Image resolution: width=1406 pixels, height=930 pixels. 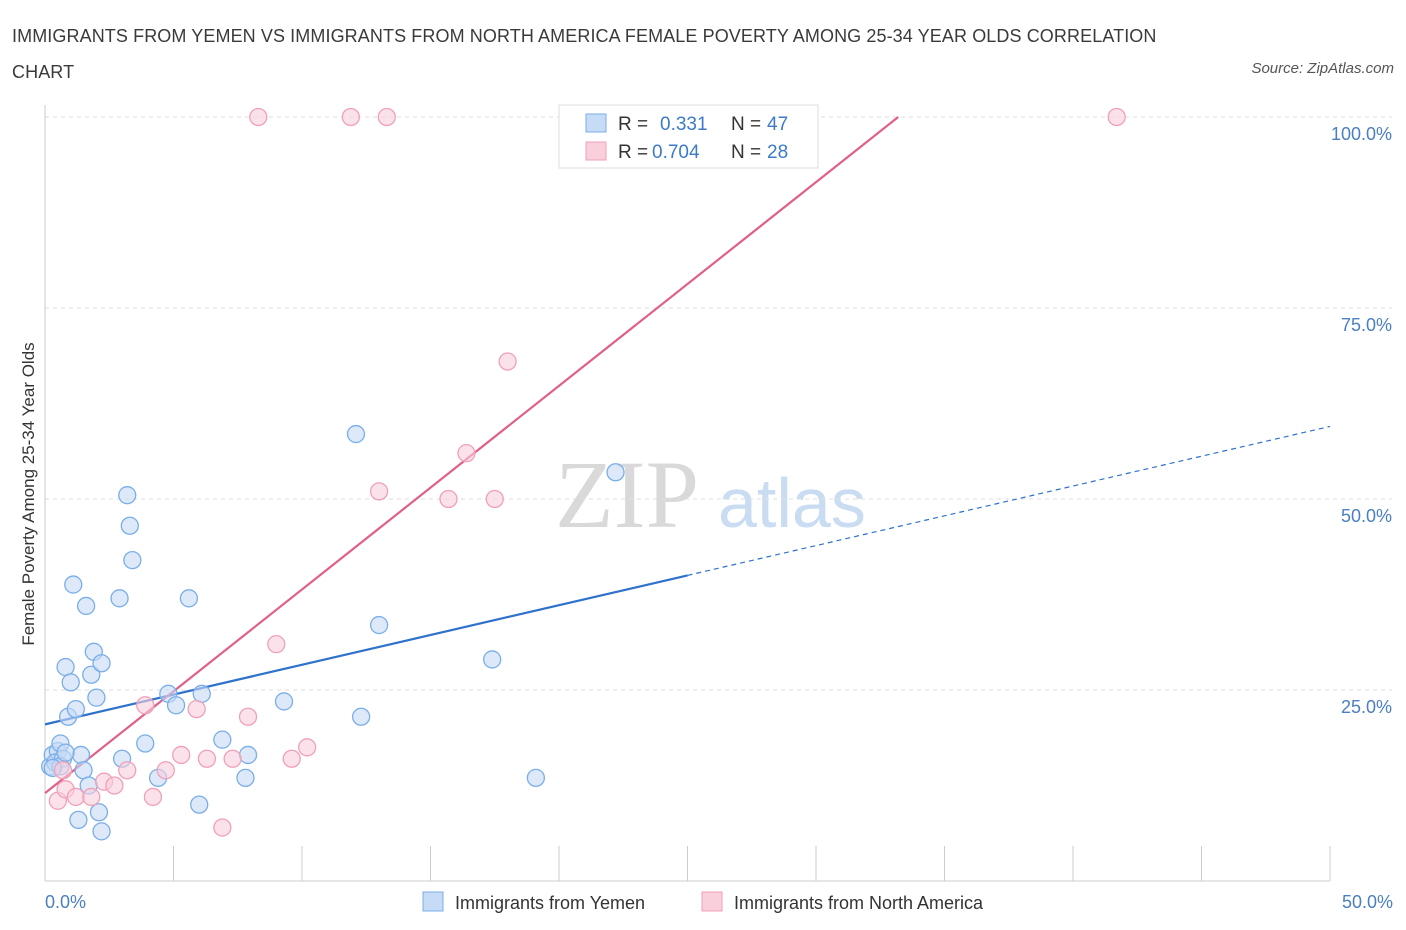 What do you see at coordinates (1366, 325) in the screenshot?
I see `y-tick-label: 75.0%` at bounding box center [1366, 325].